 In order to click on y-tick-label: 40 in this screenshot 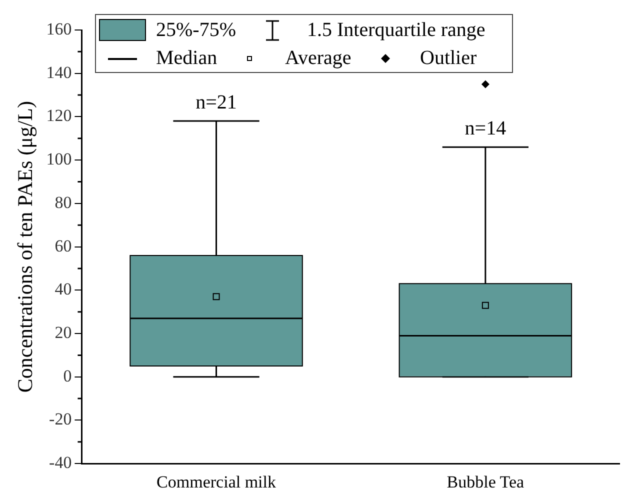, I will do `click(63, 289)`.